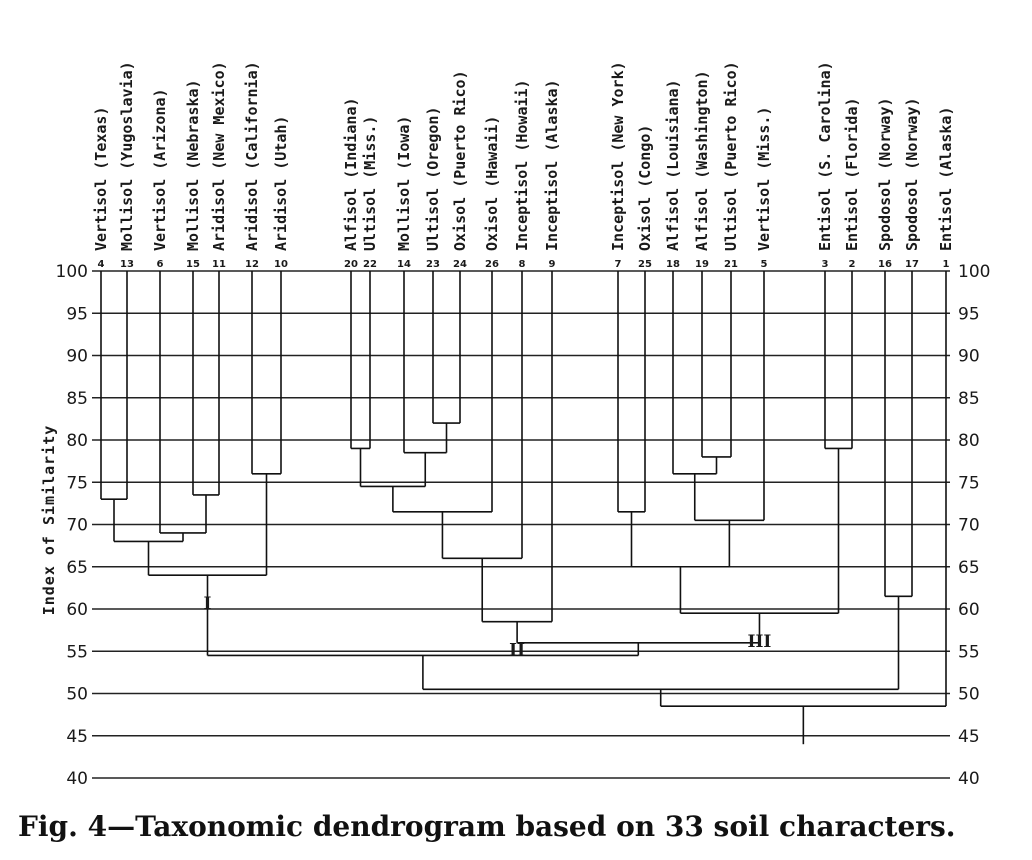  Describe the element at coordinates (281, 183) in the screenshot. I see `leaf-label: Aridisol (Utah)` at that location.